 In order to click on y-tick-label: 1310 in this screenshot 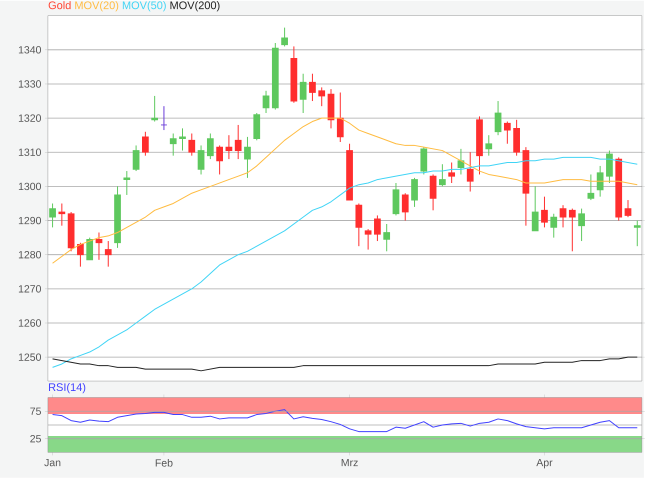, I will do `click(29, 152)`.